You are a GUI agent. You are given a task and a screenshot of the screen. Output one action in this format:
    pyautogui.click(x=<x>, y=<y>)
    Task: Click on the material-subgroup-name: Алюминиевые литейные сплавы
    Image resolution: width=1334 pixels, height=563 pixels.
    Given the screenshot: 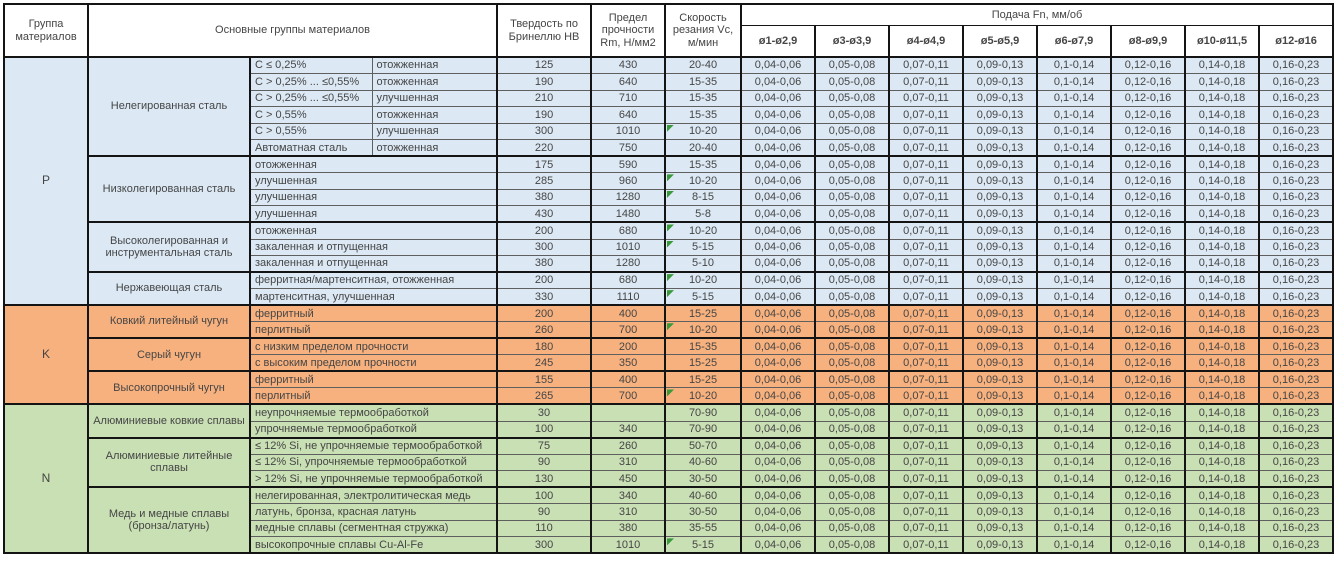 What is the action you would take?
    pyautogui.click(x=169, y=462)
    